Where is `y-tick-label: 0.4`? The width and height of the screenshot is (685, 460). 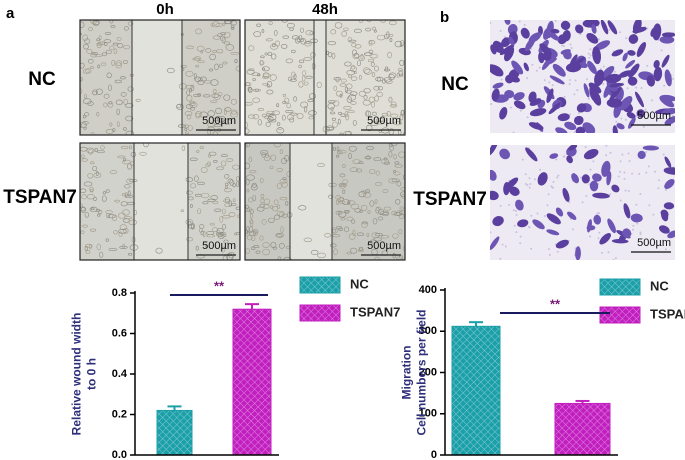 y-tick-label: 0.4 is located at coordinates (120, 374).